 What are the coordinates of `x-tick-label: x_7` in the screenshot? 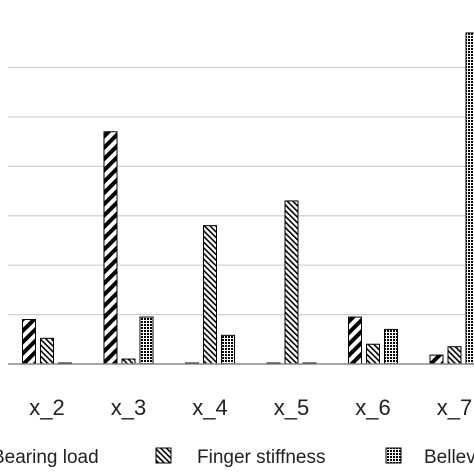 It's located at (454, 407).